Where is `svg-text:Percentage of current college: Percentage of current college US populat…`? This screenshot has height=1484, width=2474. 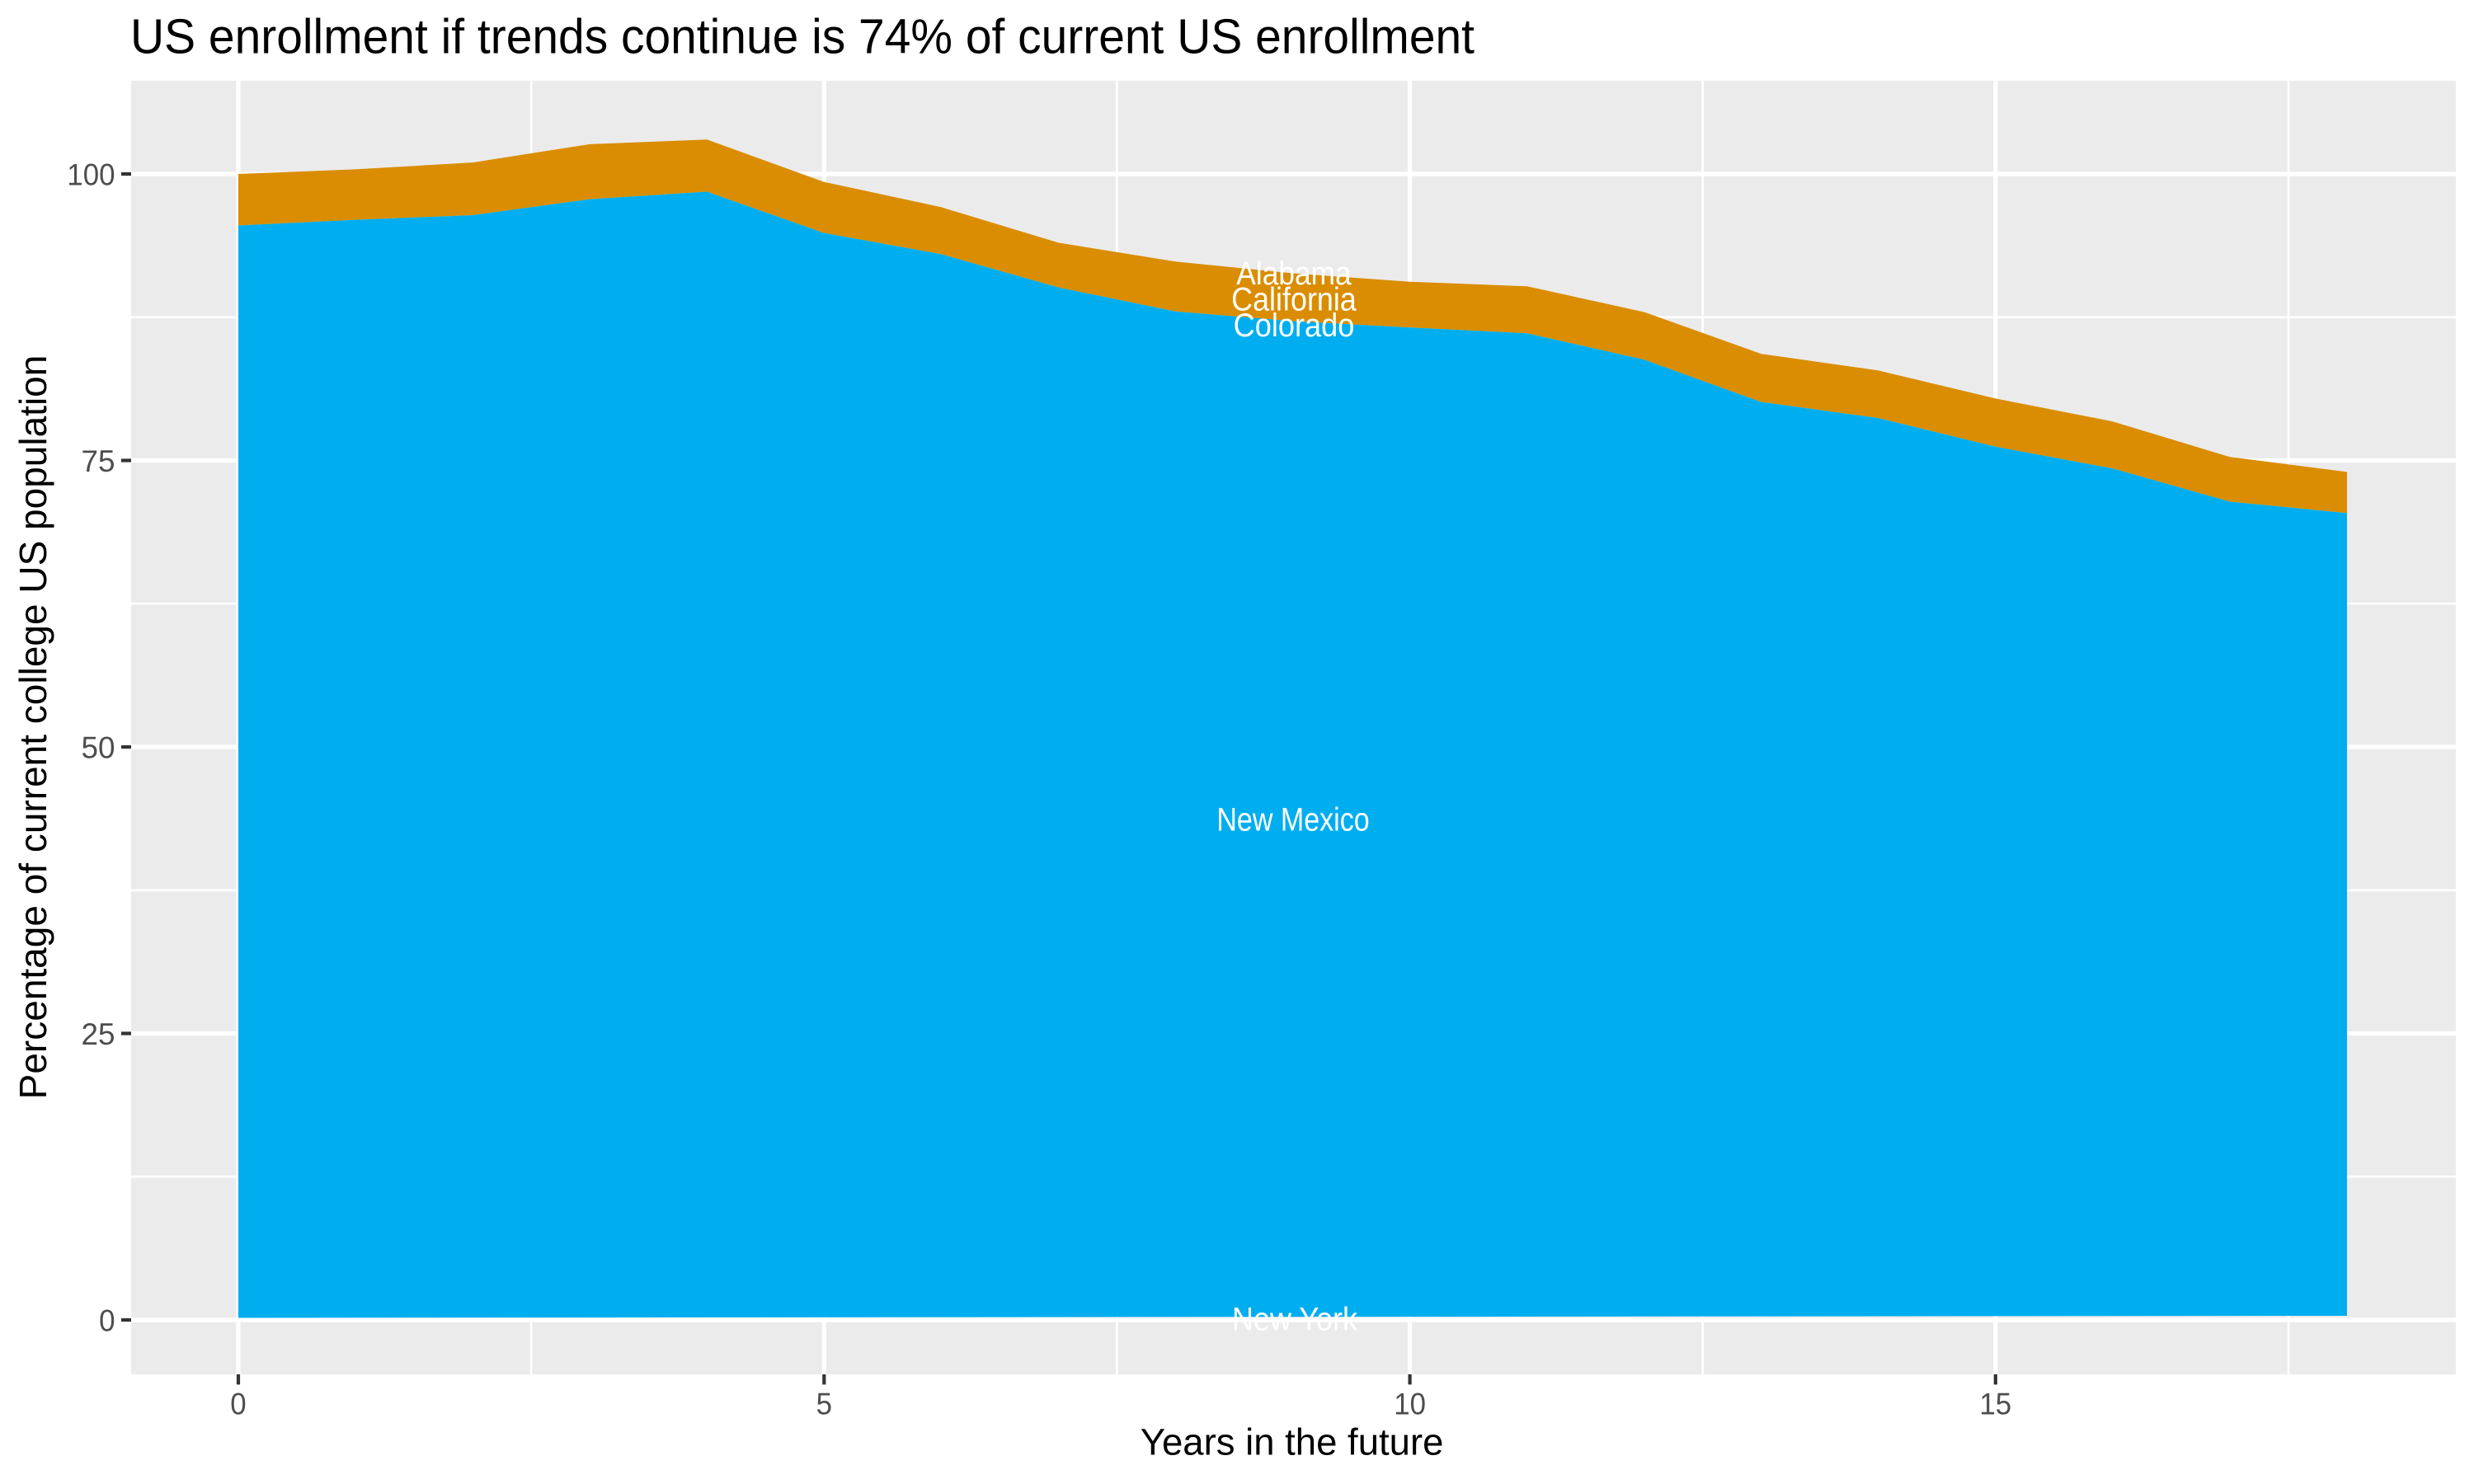
svg-text:Percentage of current college: Percentage of current college US populat… is located at coordinates (33, 727).